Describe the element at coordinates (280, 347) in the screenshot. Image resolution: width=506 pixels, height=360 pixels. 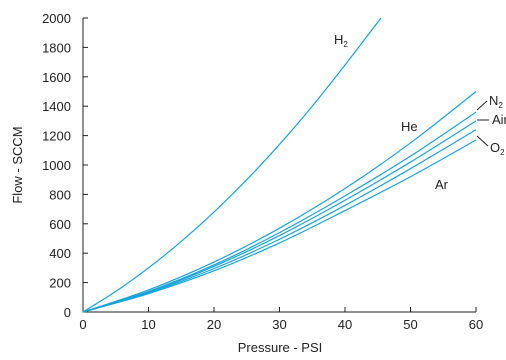
I see `x-axis-title: Pressure - PSI` at that location.